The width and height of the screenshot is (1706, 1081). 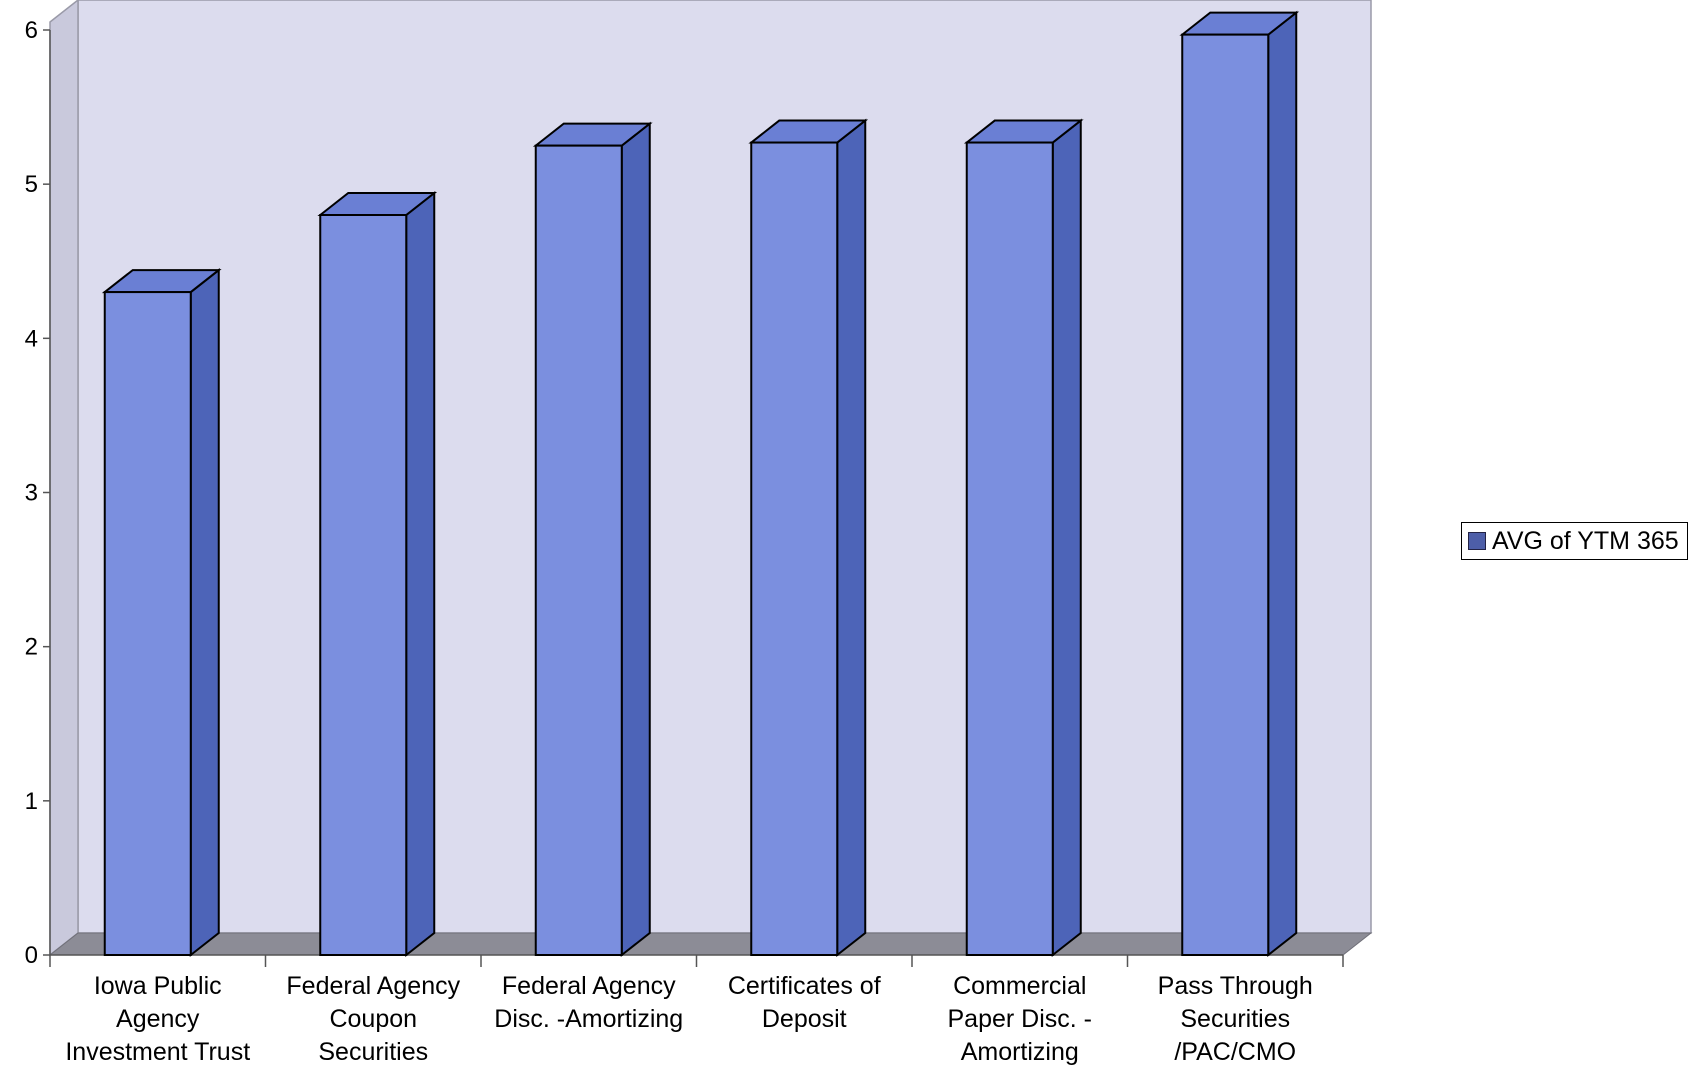 I want to click on x-tick-label-line: Paper Disc. -, so click(x=1020, y=1019).